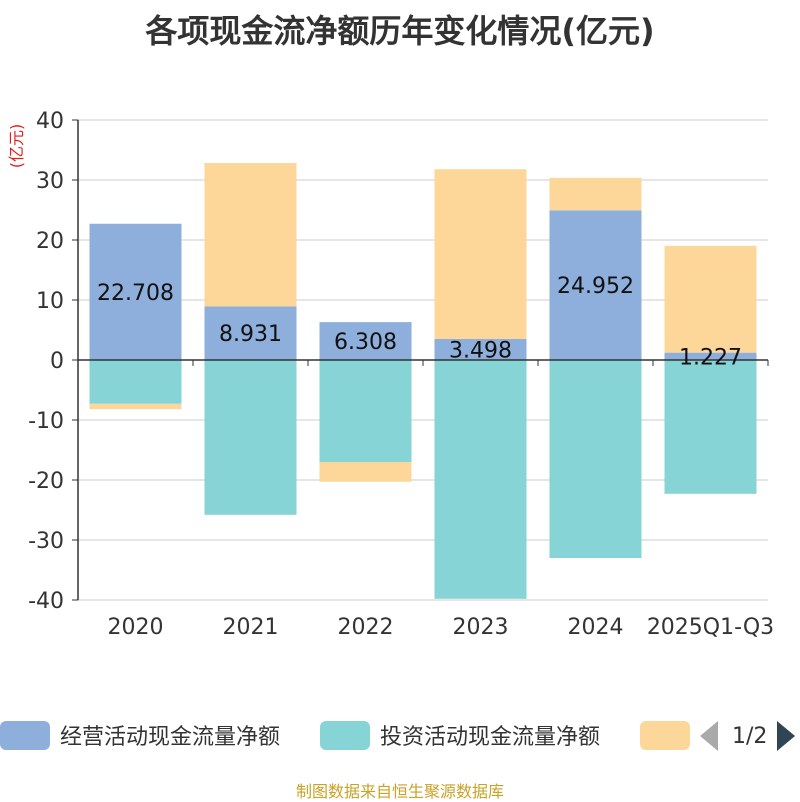 This screenshot has width=800, height=802. Describe the element at coordinates (25, 735) in the screenshot. I see `legend-swatch-operating` at that location.